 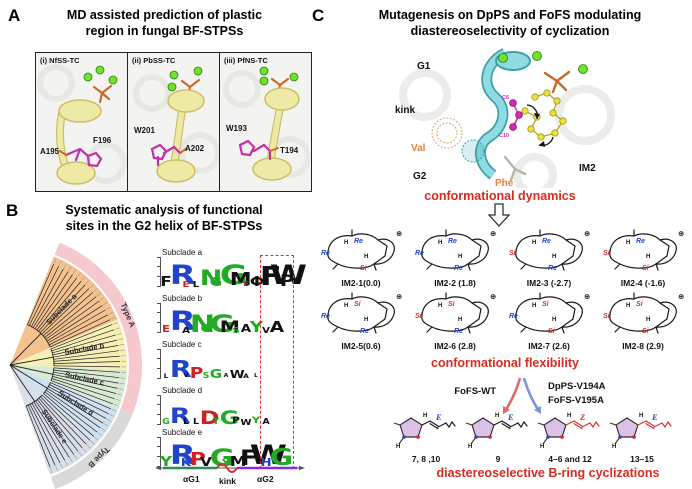 I want to click on logo-letter: H, so click(x=266, y=462).